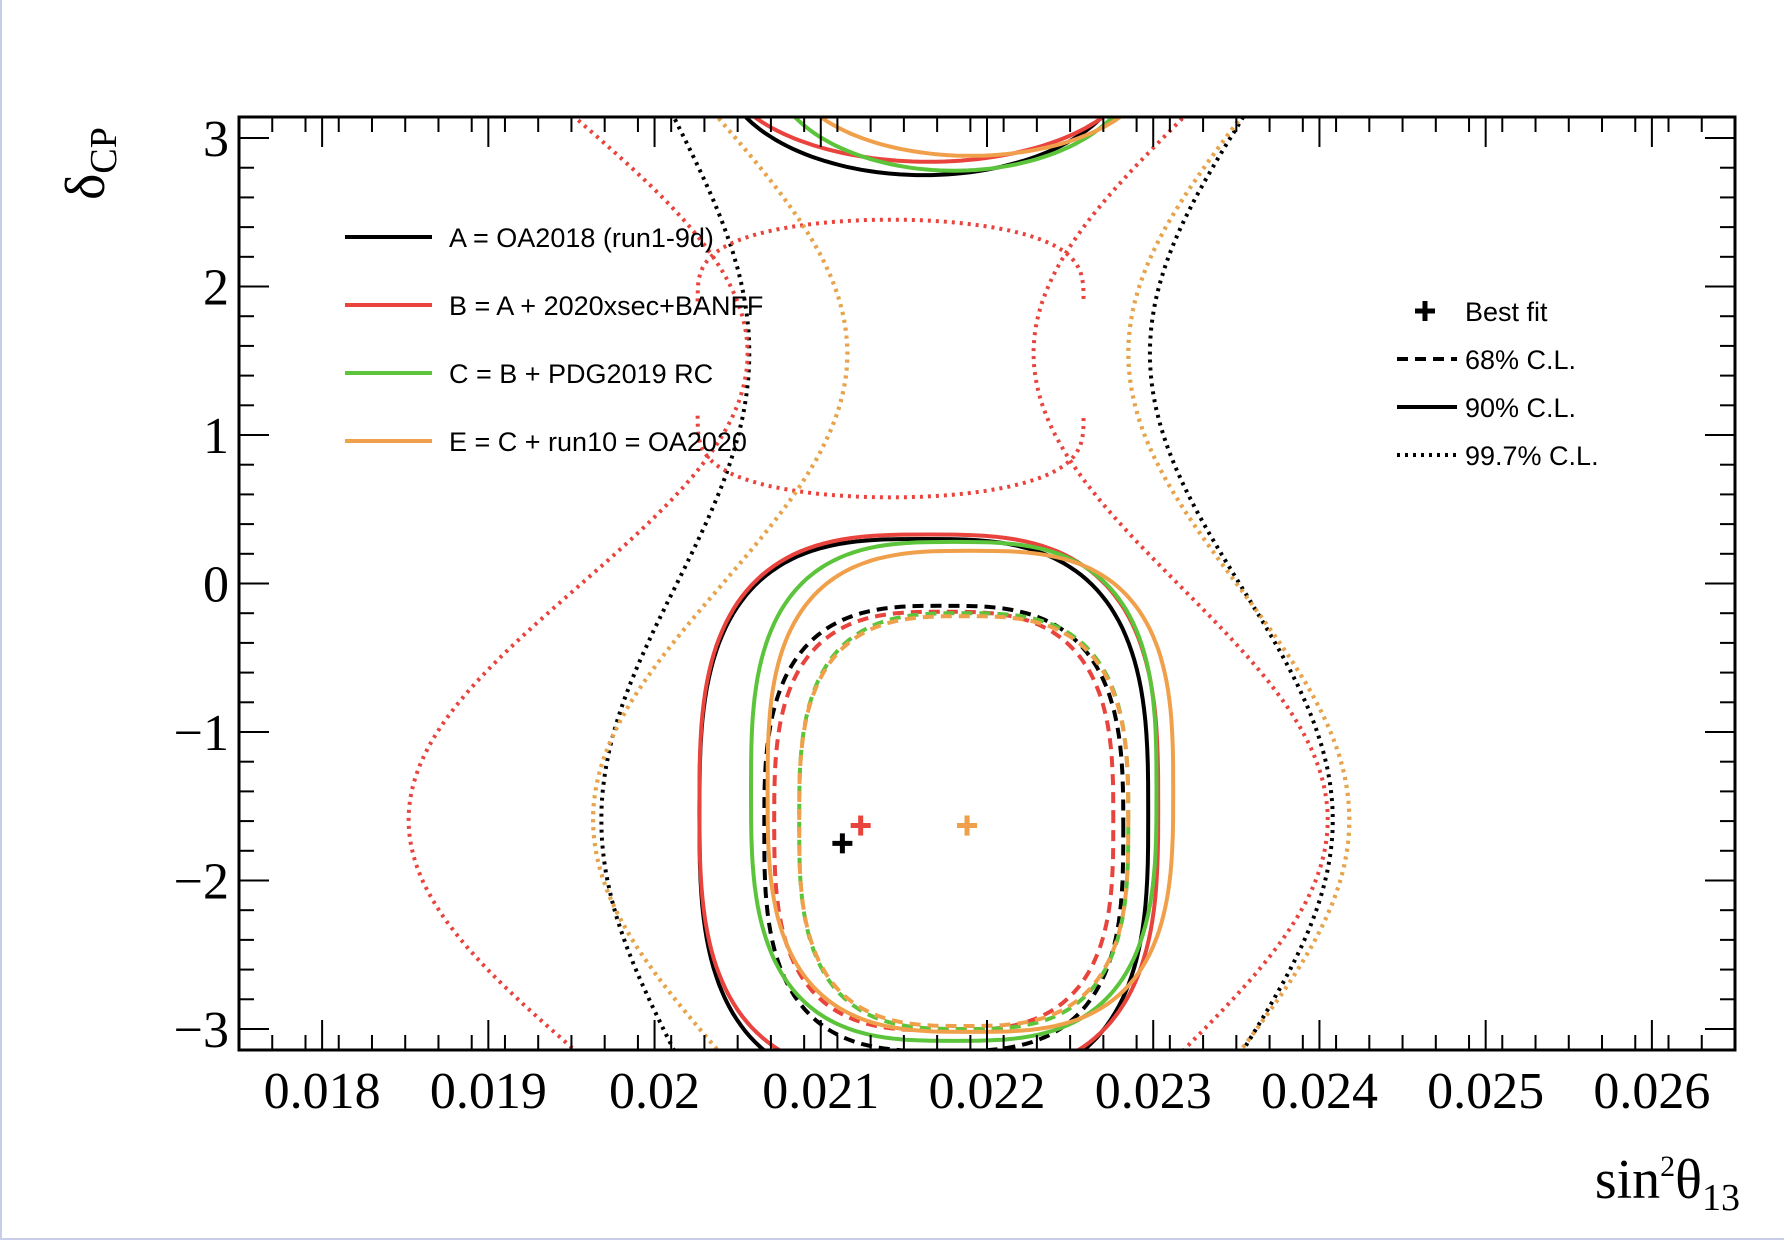 This screenshot has width=1784, height=1245. What do you see at coordinates (201, 585) in the screenshot?
I see `y-tick-labels: −3 −2 −1 0 1 2 3` at bounding box center [201, 585].